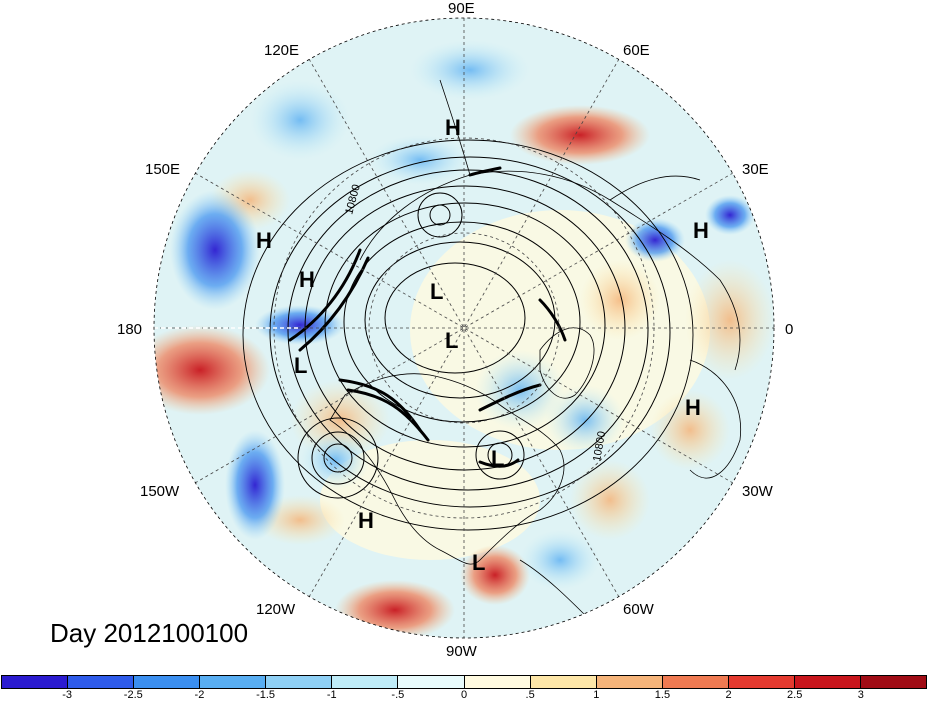  I want to click on colorbar-tick-label: -2.5, so click(133, 695).